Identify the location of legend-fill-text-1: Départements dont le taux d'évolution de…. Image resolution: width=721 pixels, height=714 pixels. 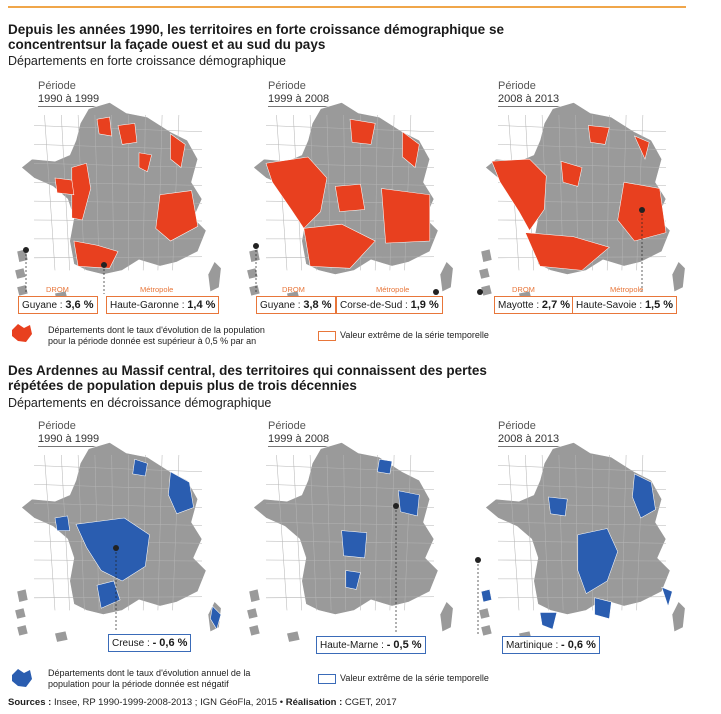
(156, 335).